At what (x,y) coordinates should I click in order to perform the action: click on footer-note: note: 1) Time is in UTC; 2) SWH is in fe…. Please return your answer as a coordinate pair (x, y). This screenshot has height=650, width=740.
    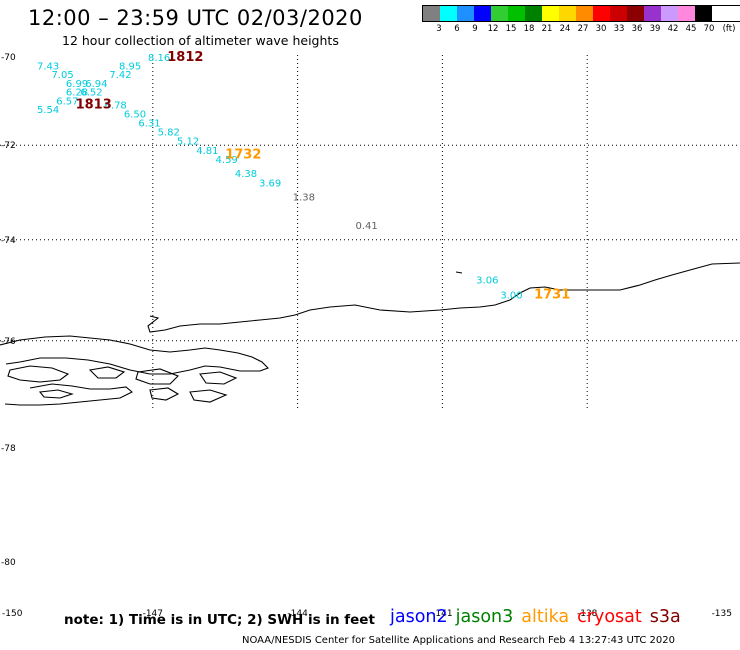
    Looking at the image, I should click on (219, 620).